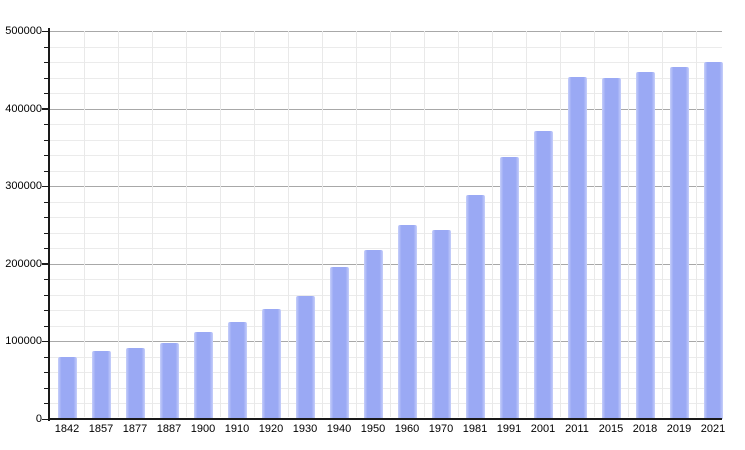 This screenshot has width=745, height=450. I want to click on bar-1991, so click(509, 288).